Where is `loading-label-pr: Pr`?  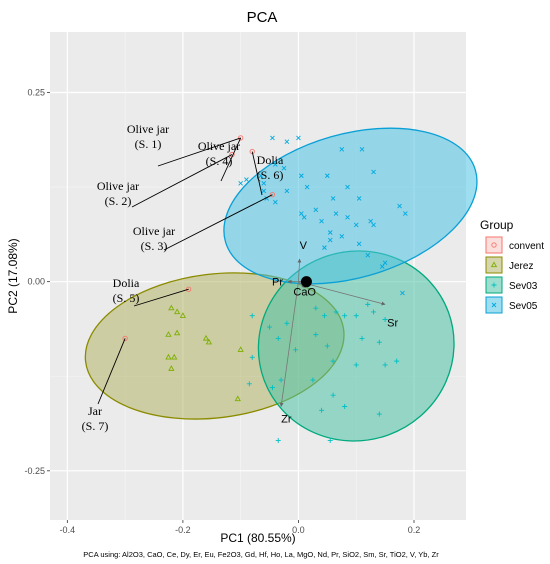
loading-label-pr: Pr is located at coordinates (277, 283).